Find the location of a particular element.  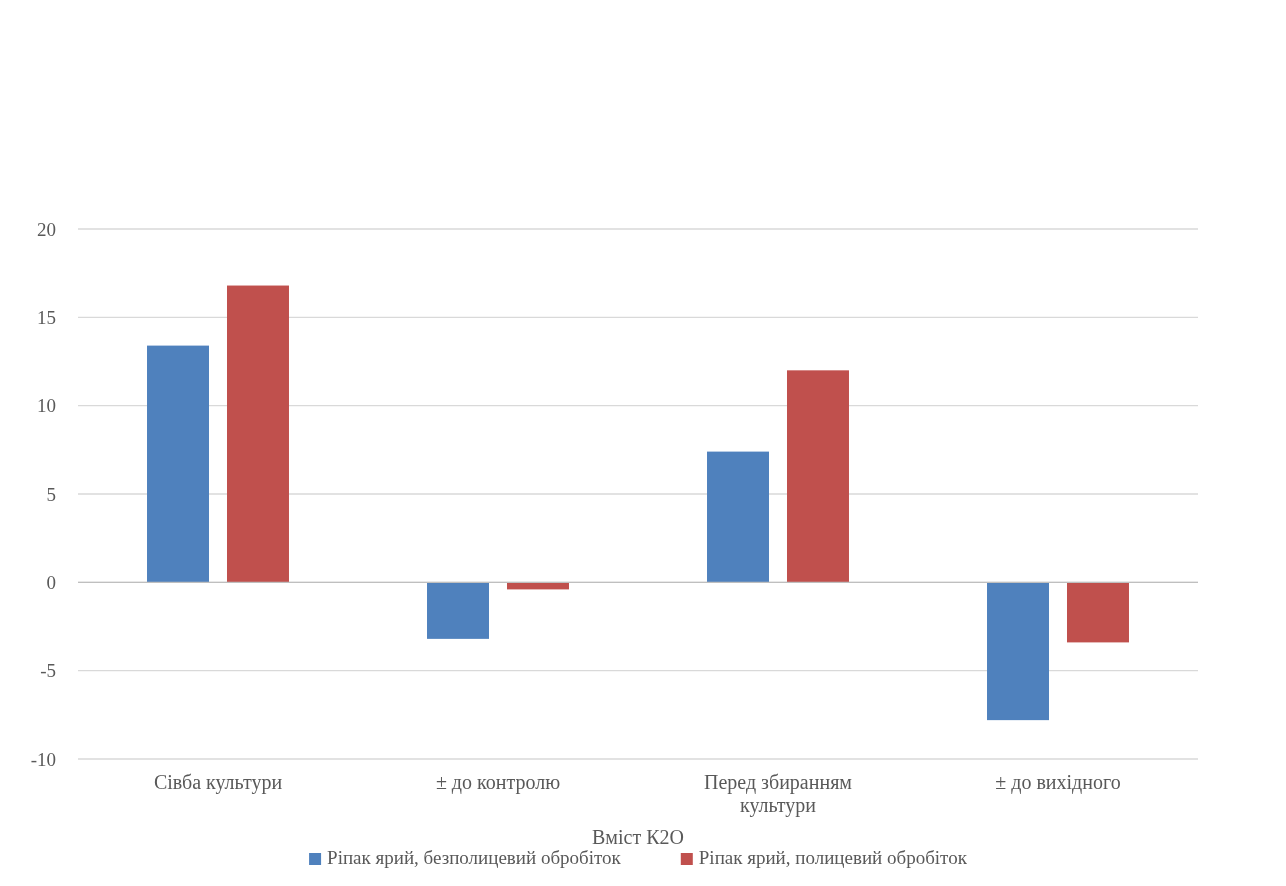

legend-label: Ріпак ярий, безполицевий обробіток is located at coordinates (474, 857).